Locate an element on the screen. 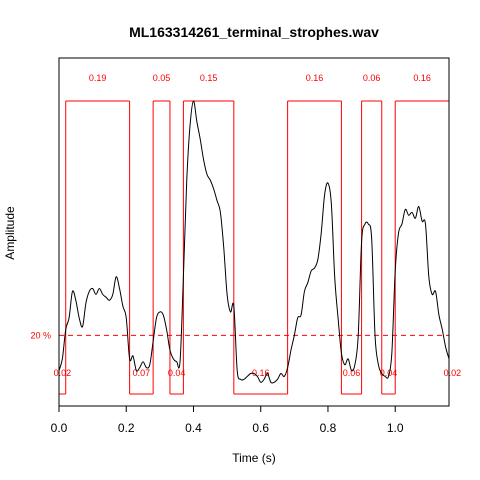 The width and height of the screenshot is (480, 480). segment-7-duration-label: 0.16 is located at coordinates (315, 78).